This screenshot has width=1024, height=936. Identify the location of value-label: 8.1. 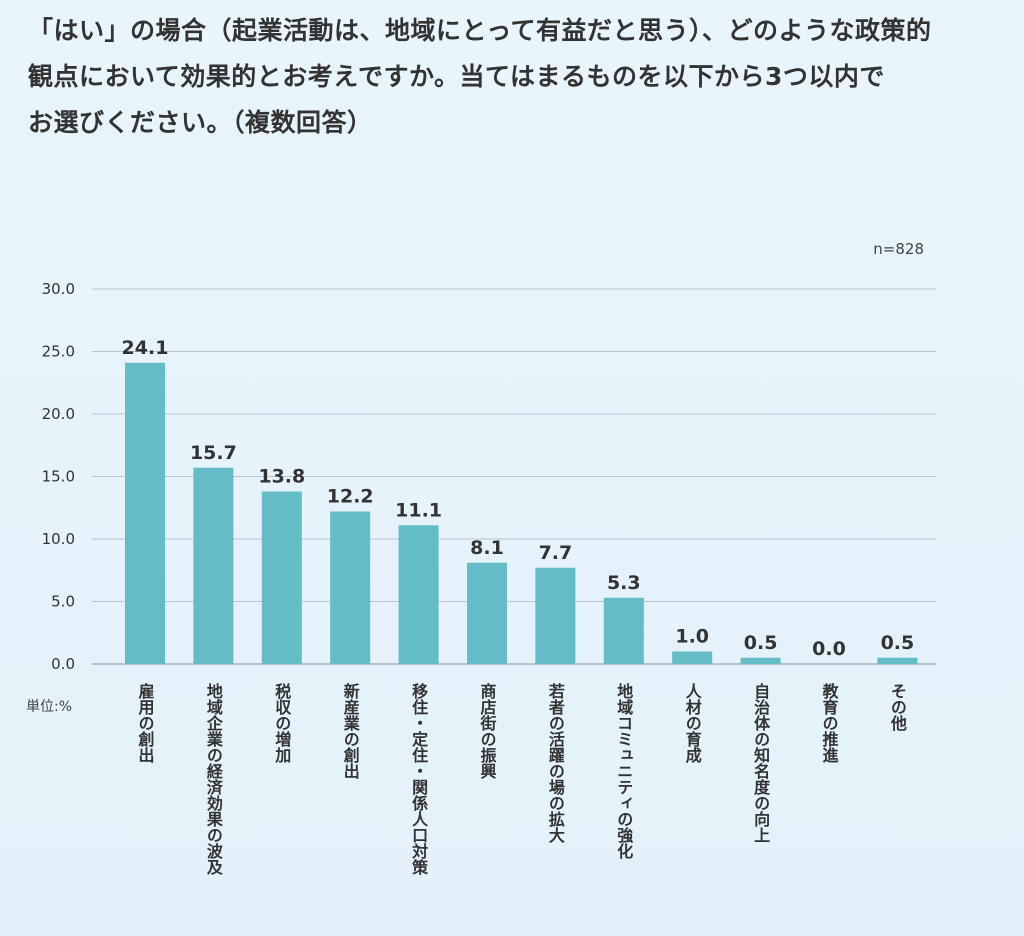
(487, 548).